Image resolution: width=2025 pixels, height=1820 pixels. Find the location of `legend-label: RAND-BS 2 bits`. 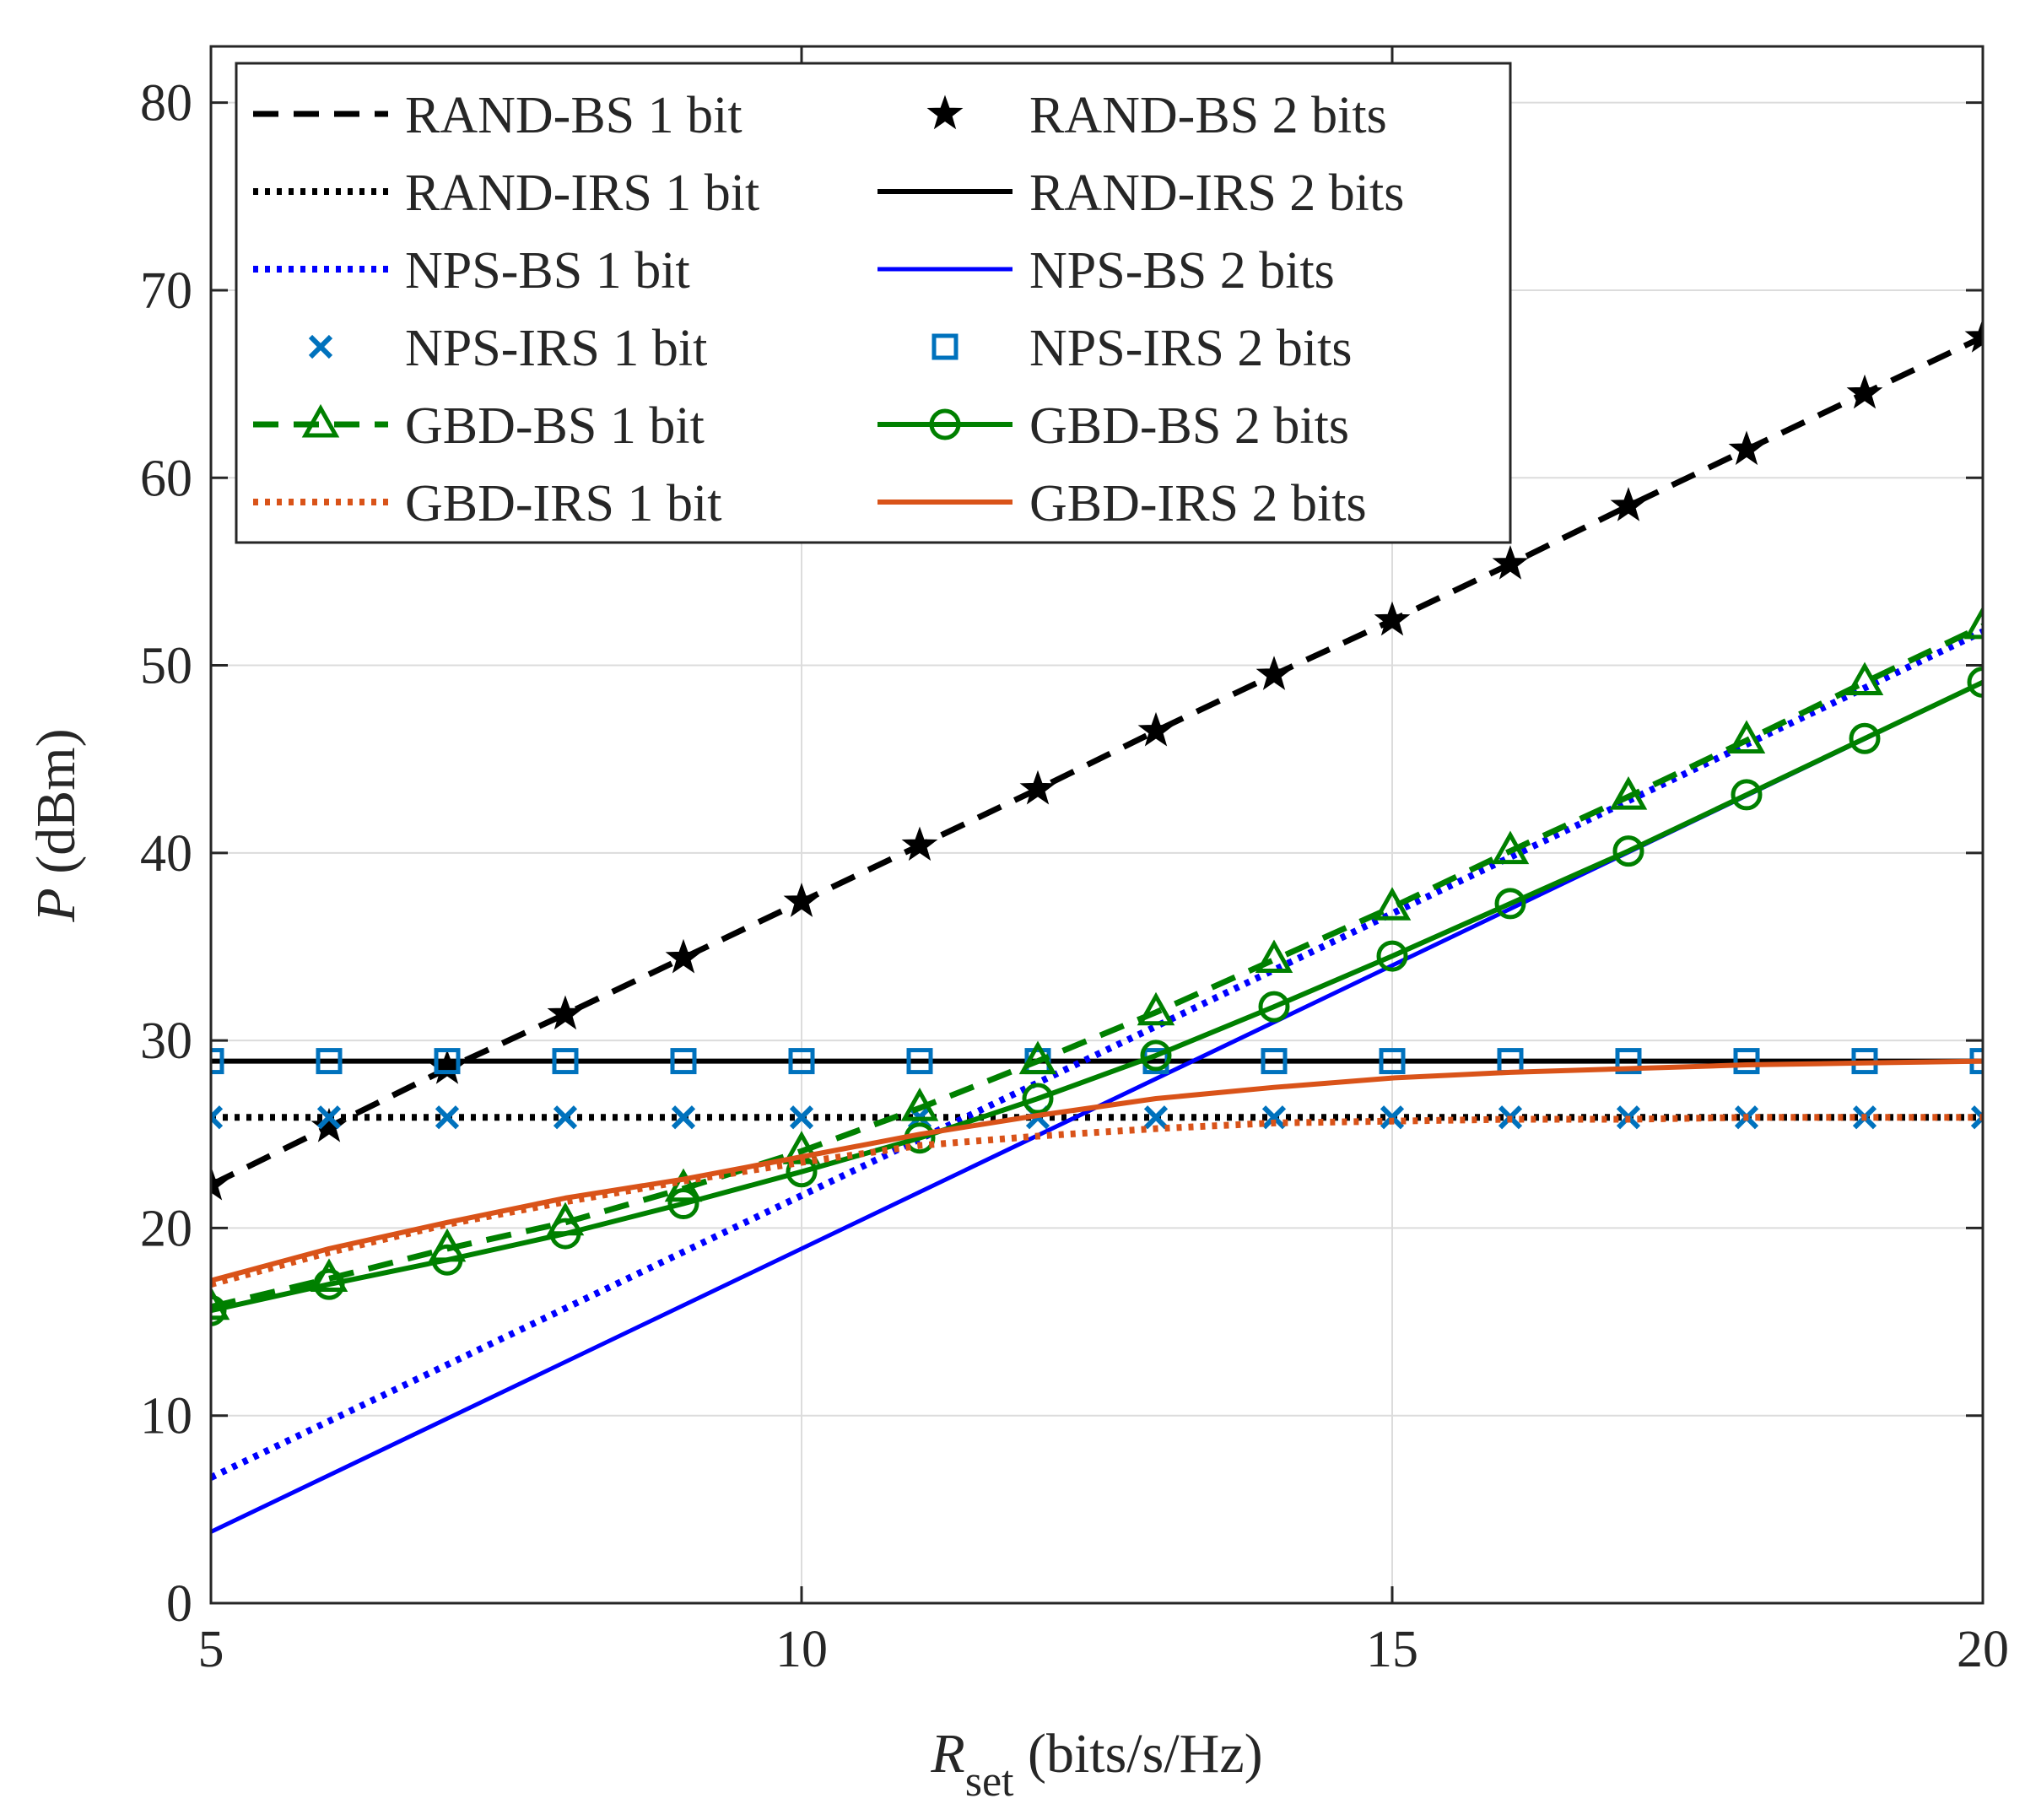

legend-label: RAND-BS 2 bits is located at coordinates (1208, 115).